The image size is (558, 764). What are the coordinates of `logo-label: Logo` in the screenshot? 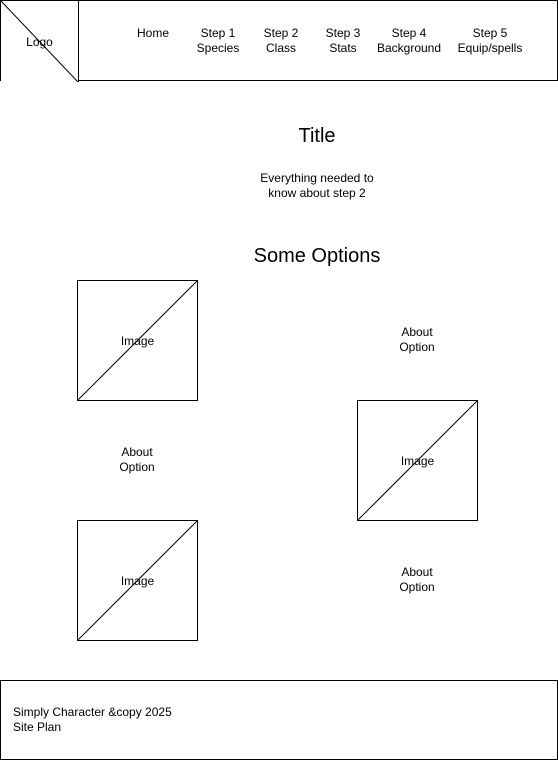 It's located at (39, 41).